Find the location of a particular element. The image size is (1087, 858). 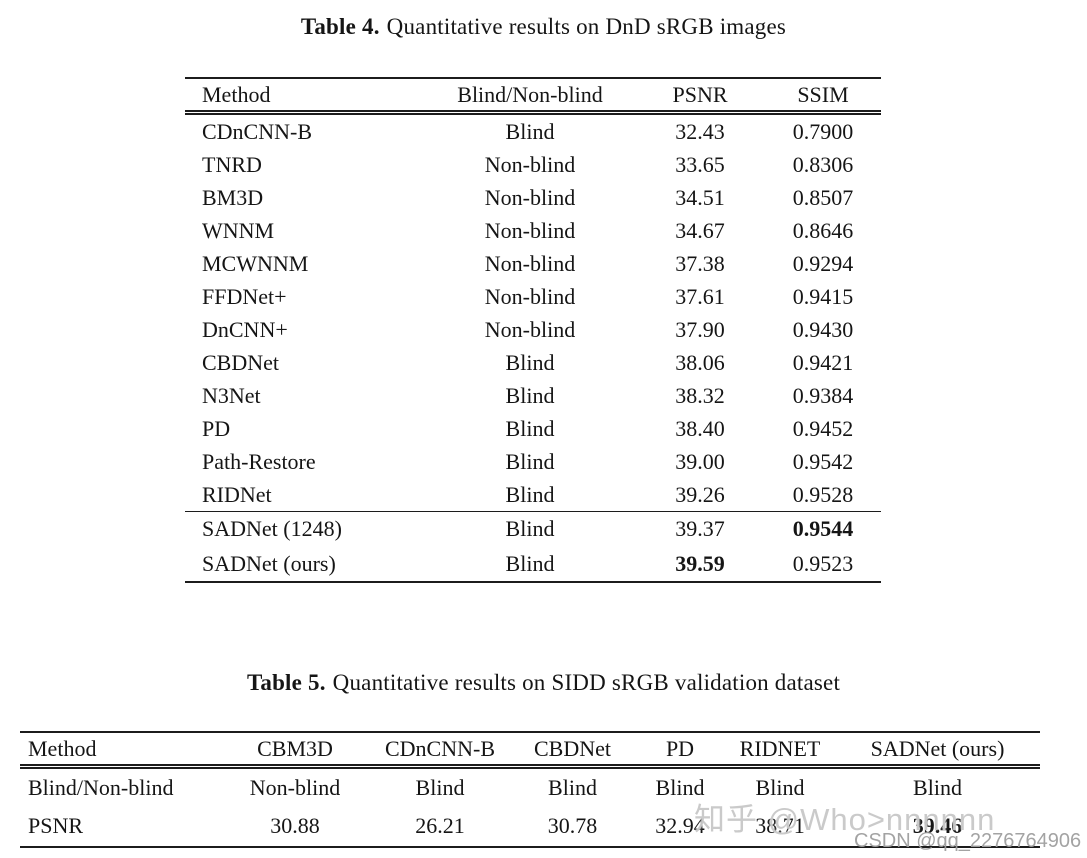

table-row: TNRD Non-blind 33.65 0.8306 is located at coordinates (533, 164).